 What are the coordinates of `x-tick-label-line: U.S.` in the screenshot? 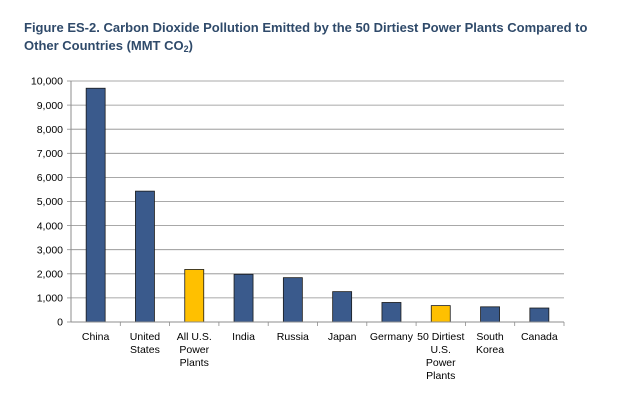 It's located at (441, 350).